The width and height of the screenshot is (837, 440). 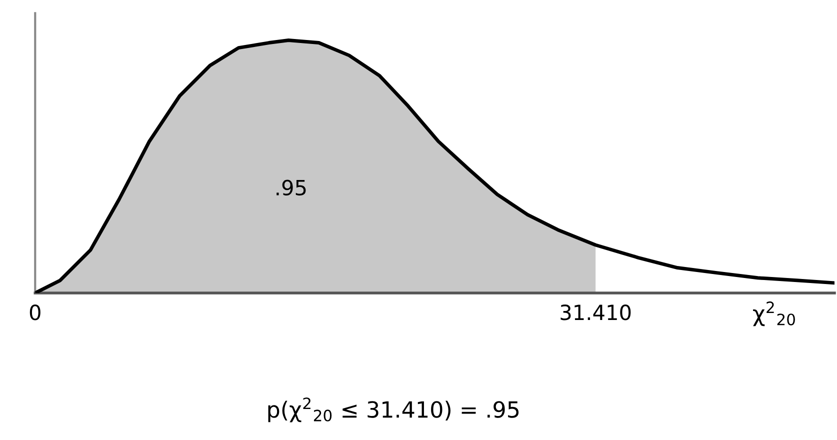 What do you see at coordinates (595, 312) in the screenshot?
I see `x-tick-label: 31.410` at bounding box center [595, 312].